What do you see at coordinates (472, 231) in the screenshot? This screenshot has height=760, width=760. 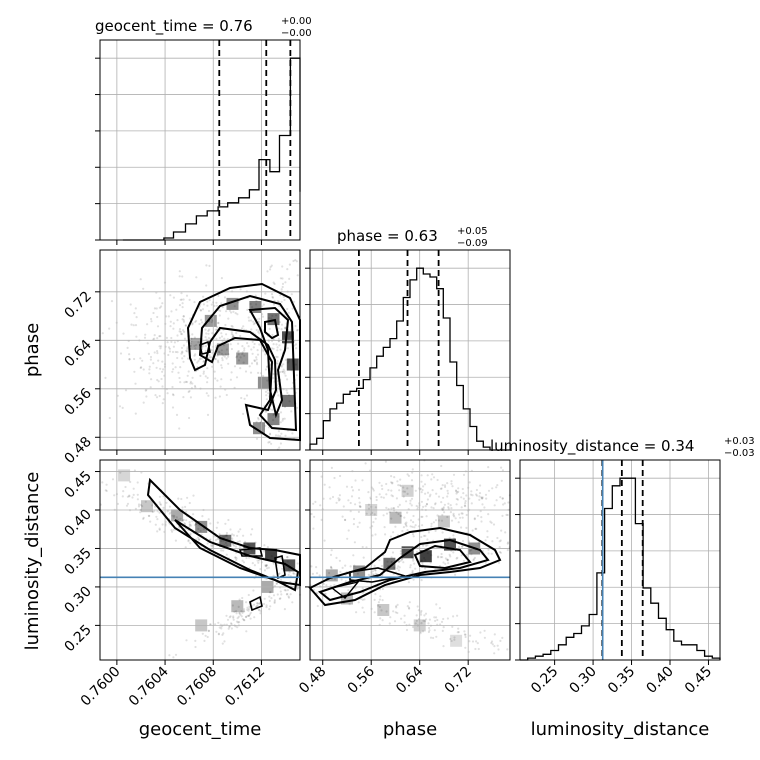 I see `title-phase-plus: +0.05` at bounding box center [472, 231].